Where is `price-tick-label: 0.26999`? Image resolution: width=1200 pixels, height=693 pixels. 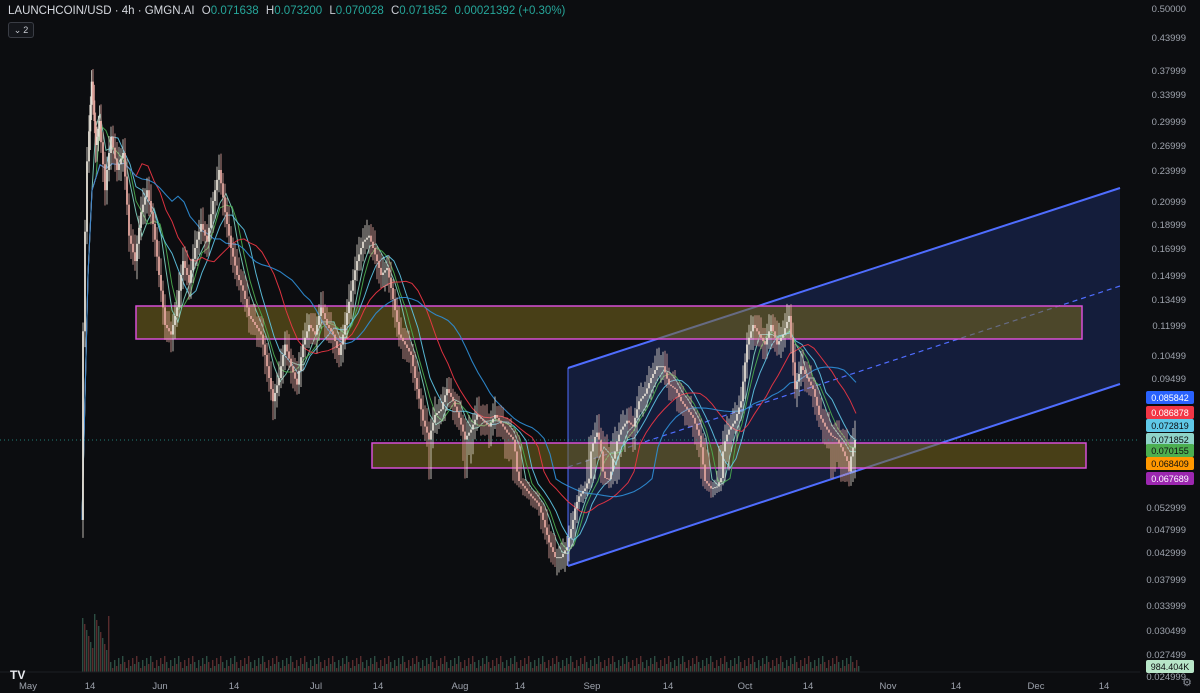
price-tick-label: 0.26999 is located at coordinates (1169, 146).